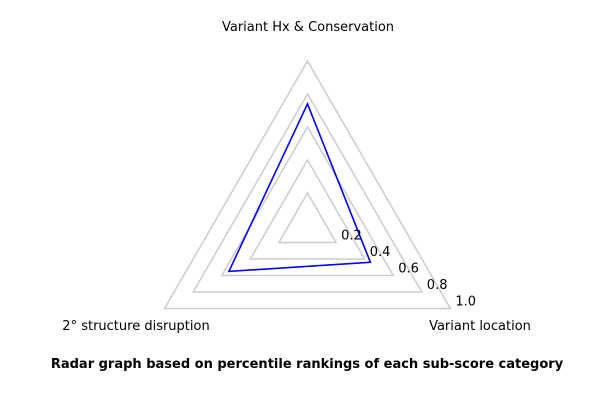 Image resolution: width=600 pixels, height=400 pixels. I want to click on axis-label-bottom-right: Variant location, so click(480, 326).